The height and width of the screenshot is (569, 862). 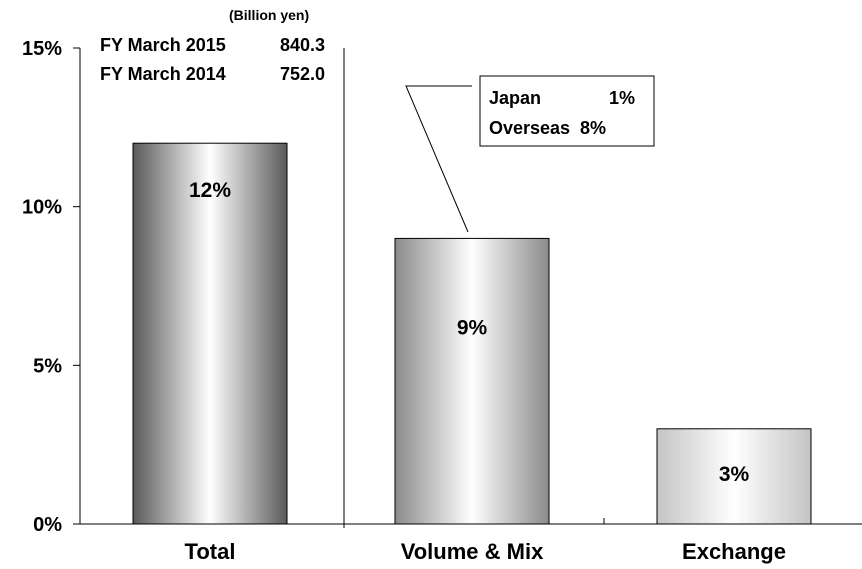 I want to click on info-row-2015-label: FY March 2015, so click(x=163, y=45).